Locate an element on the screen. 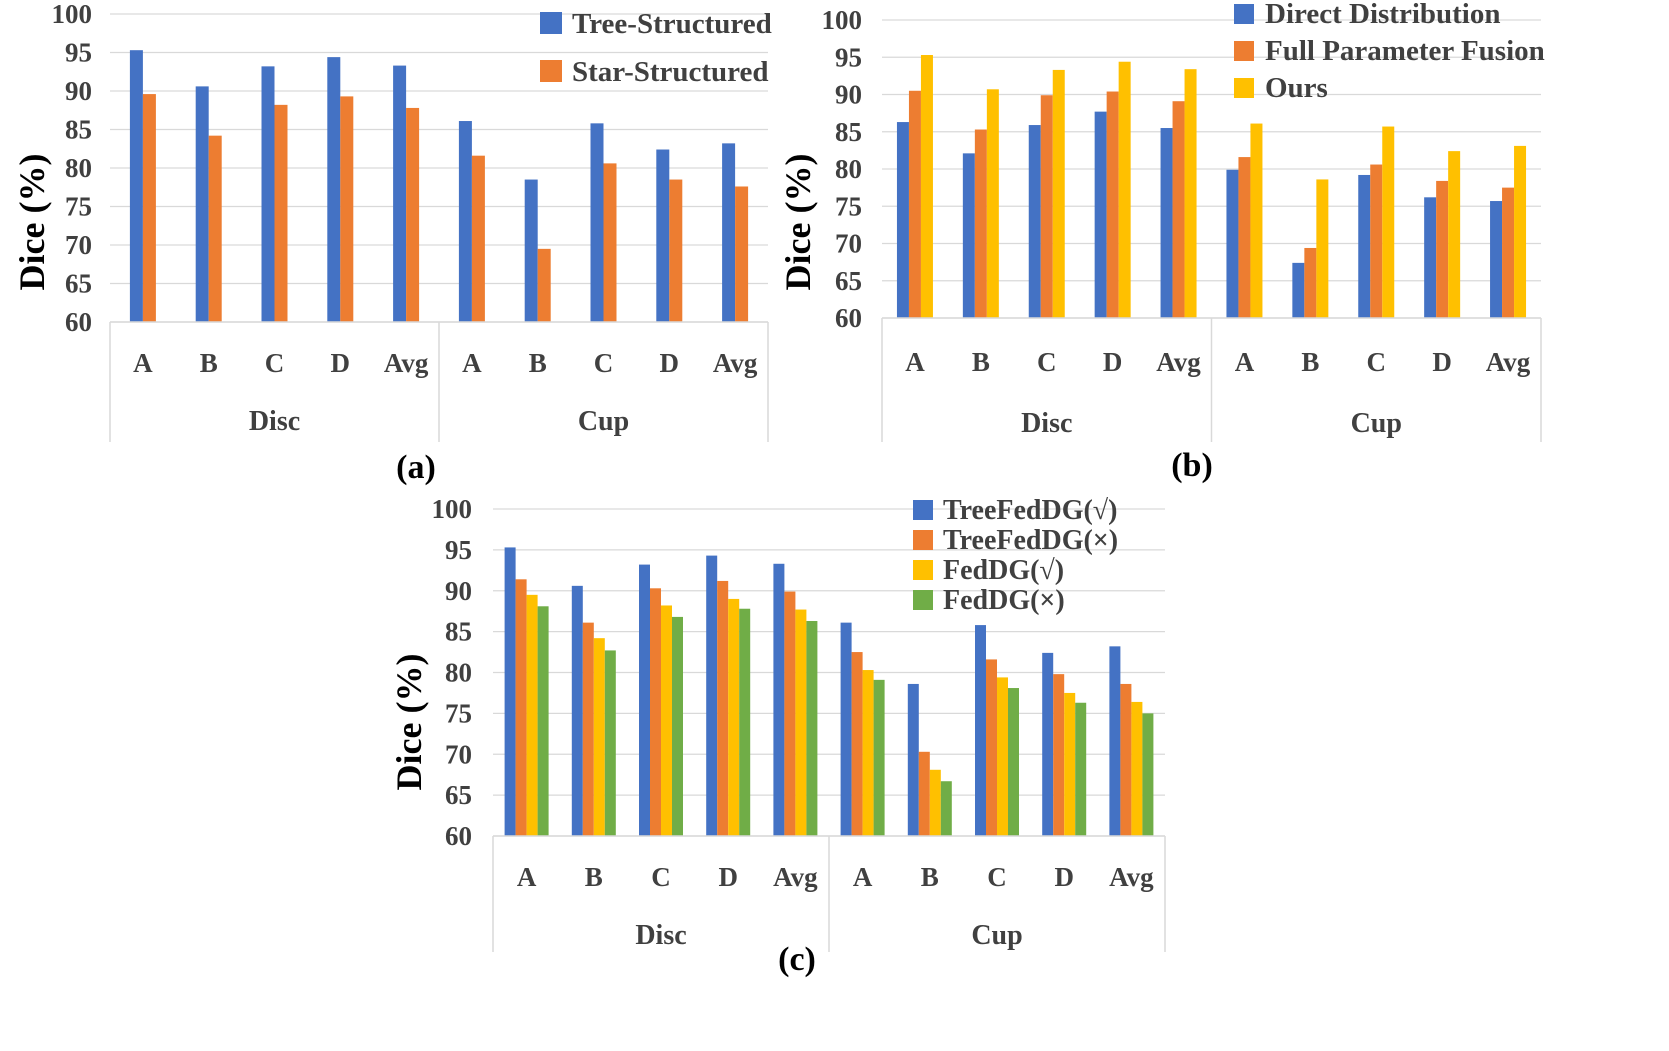  bar-FedDG(×)-7 is located at coordinates (1013, 762).